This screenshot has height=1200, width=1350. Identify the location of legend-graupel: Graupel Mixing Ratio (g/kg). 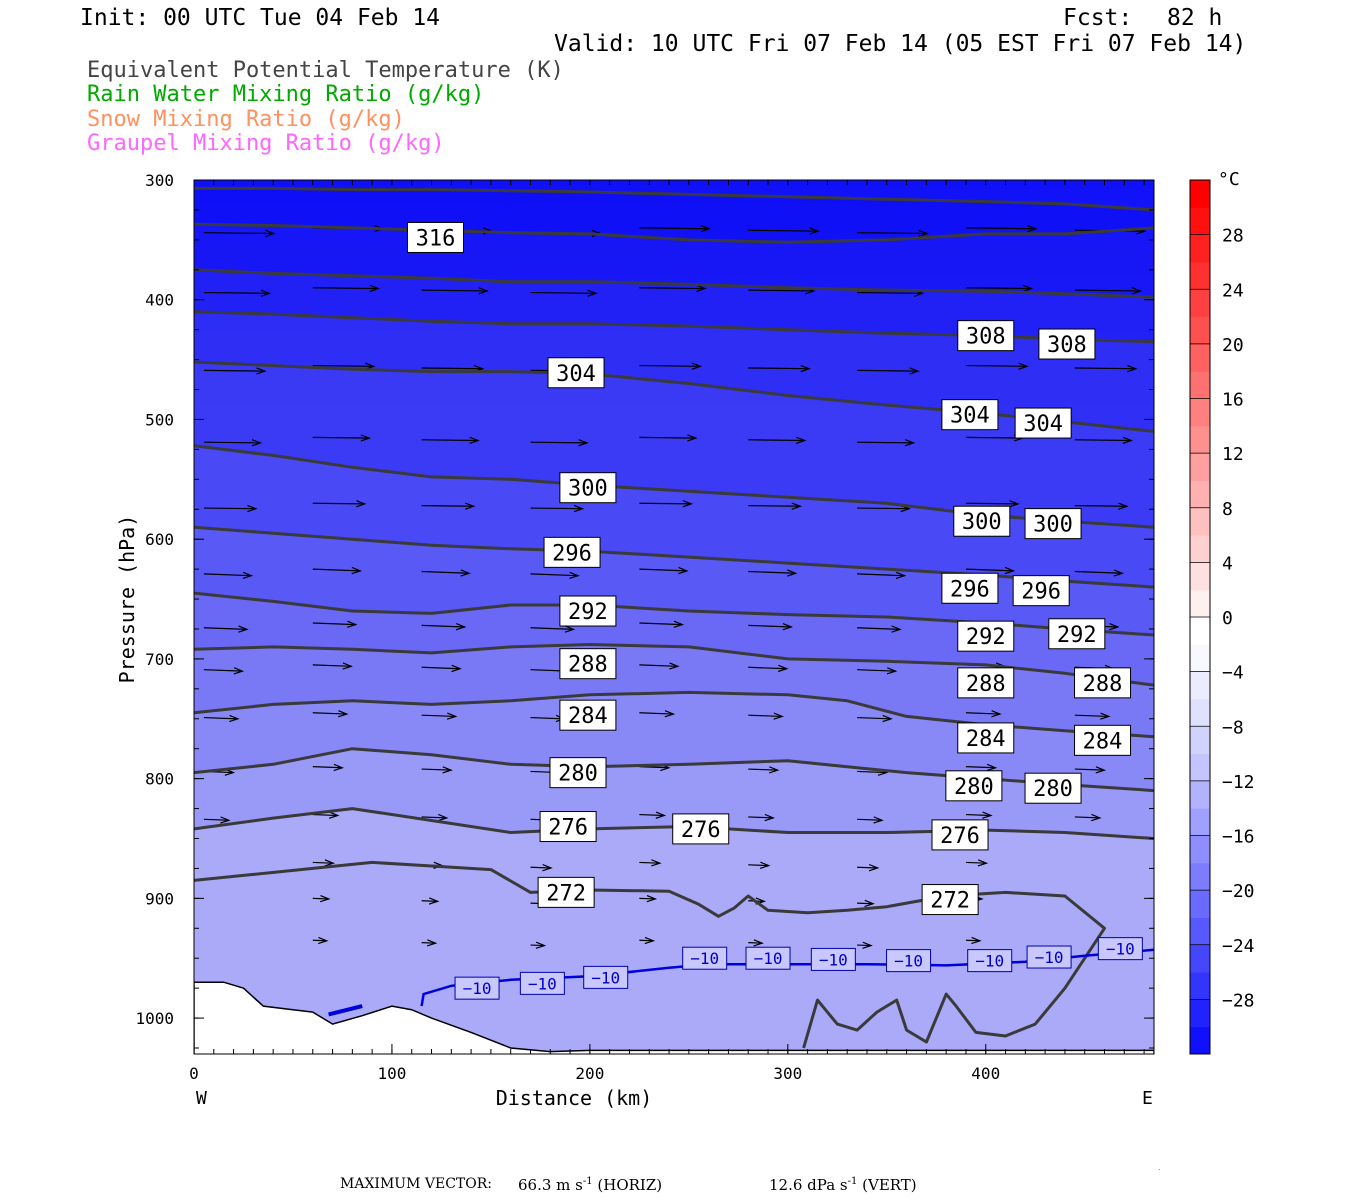
(266, 143).